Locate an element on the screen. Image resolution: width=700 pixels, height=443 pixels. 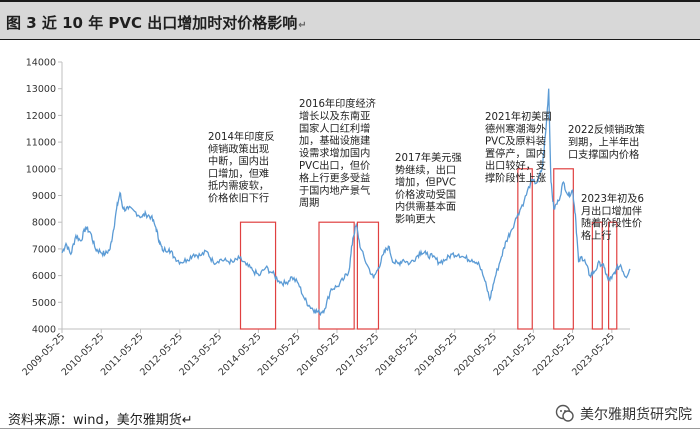
annotation-line: 德州寒潮海外 is located at coordinates (515, 128).